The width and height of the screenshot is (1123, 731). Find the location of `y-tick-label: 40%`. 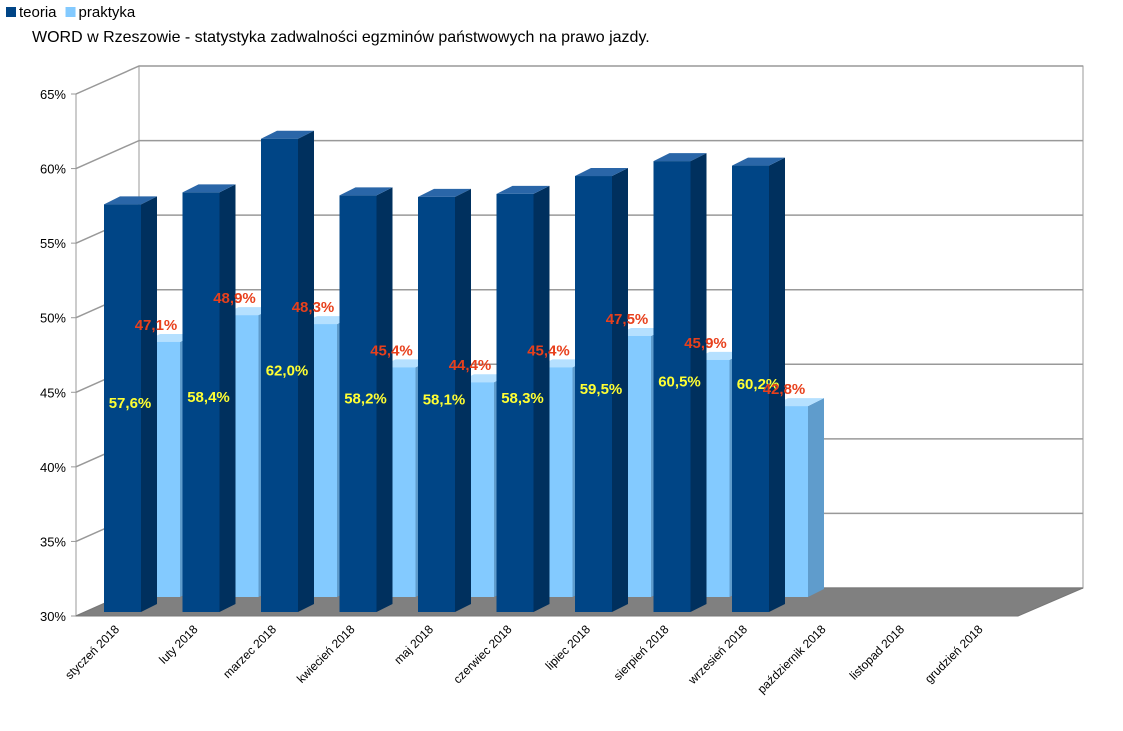

y-tick-label: 40% is located at coordinates (53, 467).